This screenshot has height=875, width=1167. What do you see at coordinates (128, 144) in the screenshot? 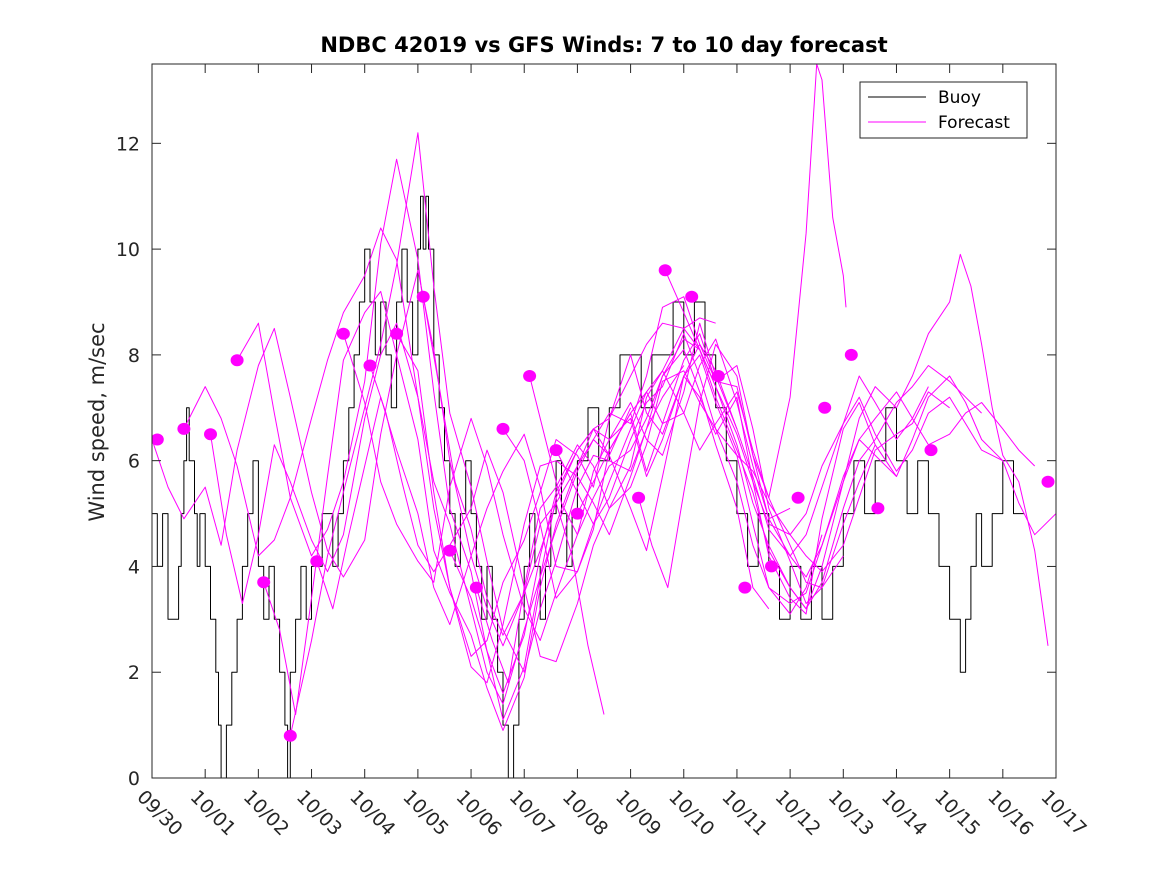
I see `y-tick-label: 12` at bounding box center [128, 144].